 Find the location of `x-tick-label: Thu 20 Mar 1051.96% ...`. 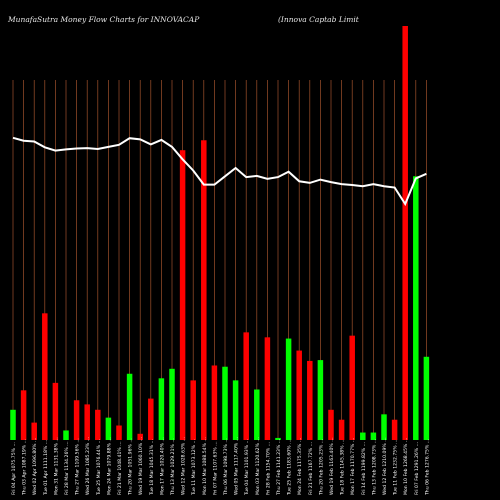

x-tick-label: Thu 20 Mar 1051.96% ... is located at coordinates (131, 467).